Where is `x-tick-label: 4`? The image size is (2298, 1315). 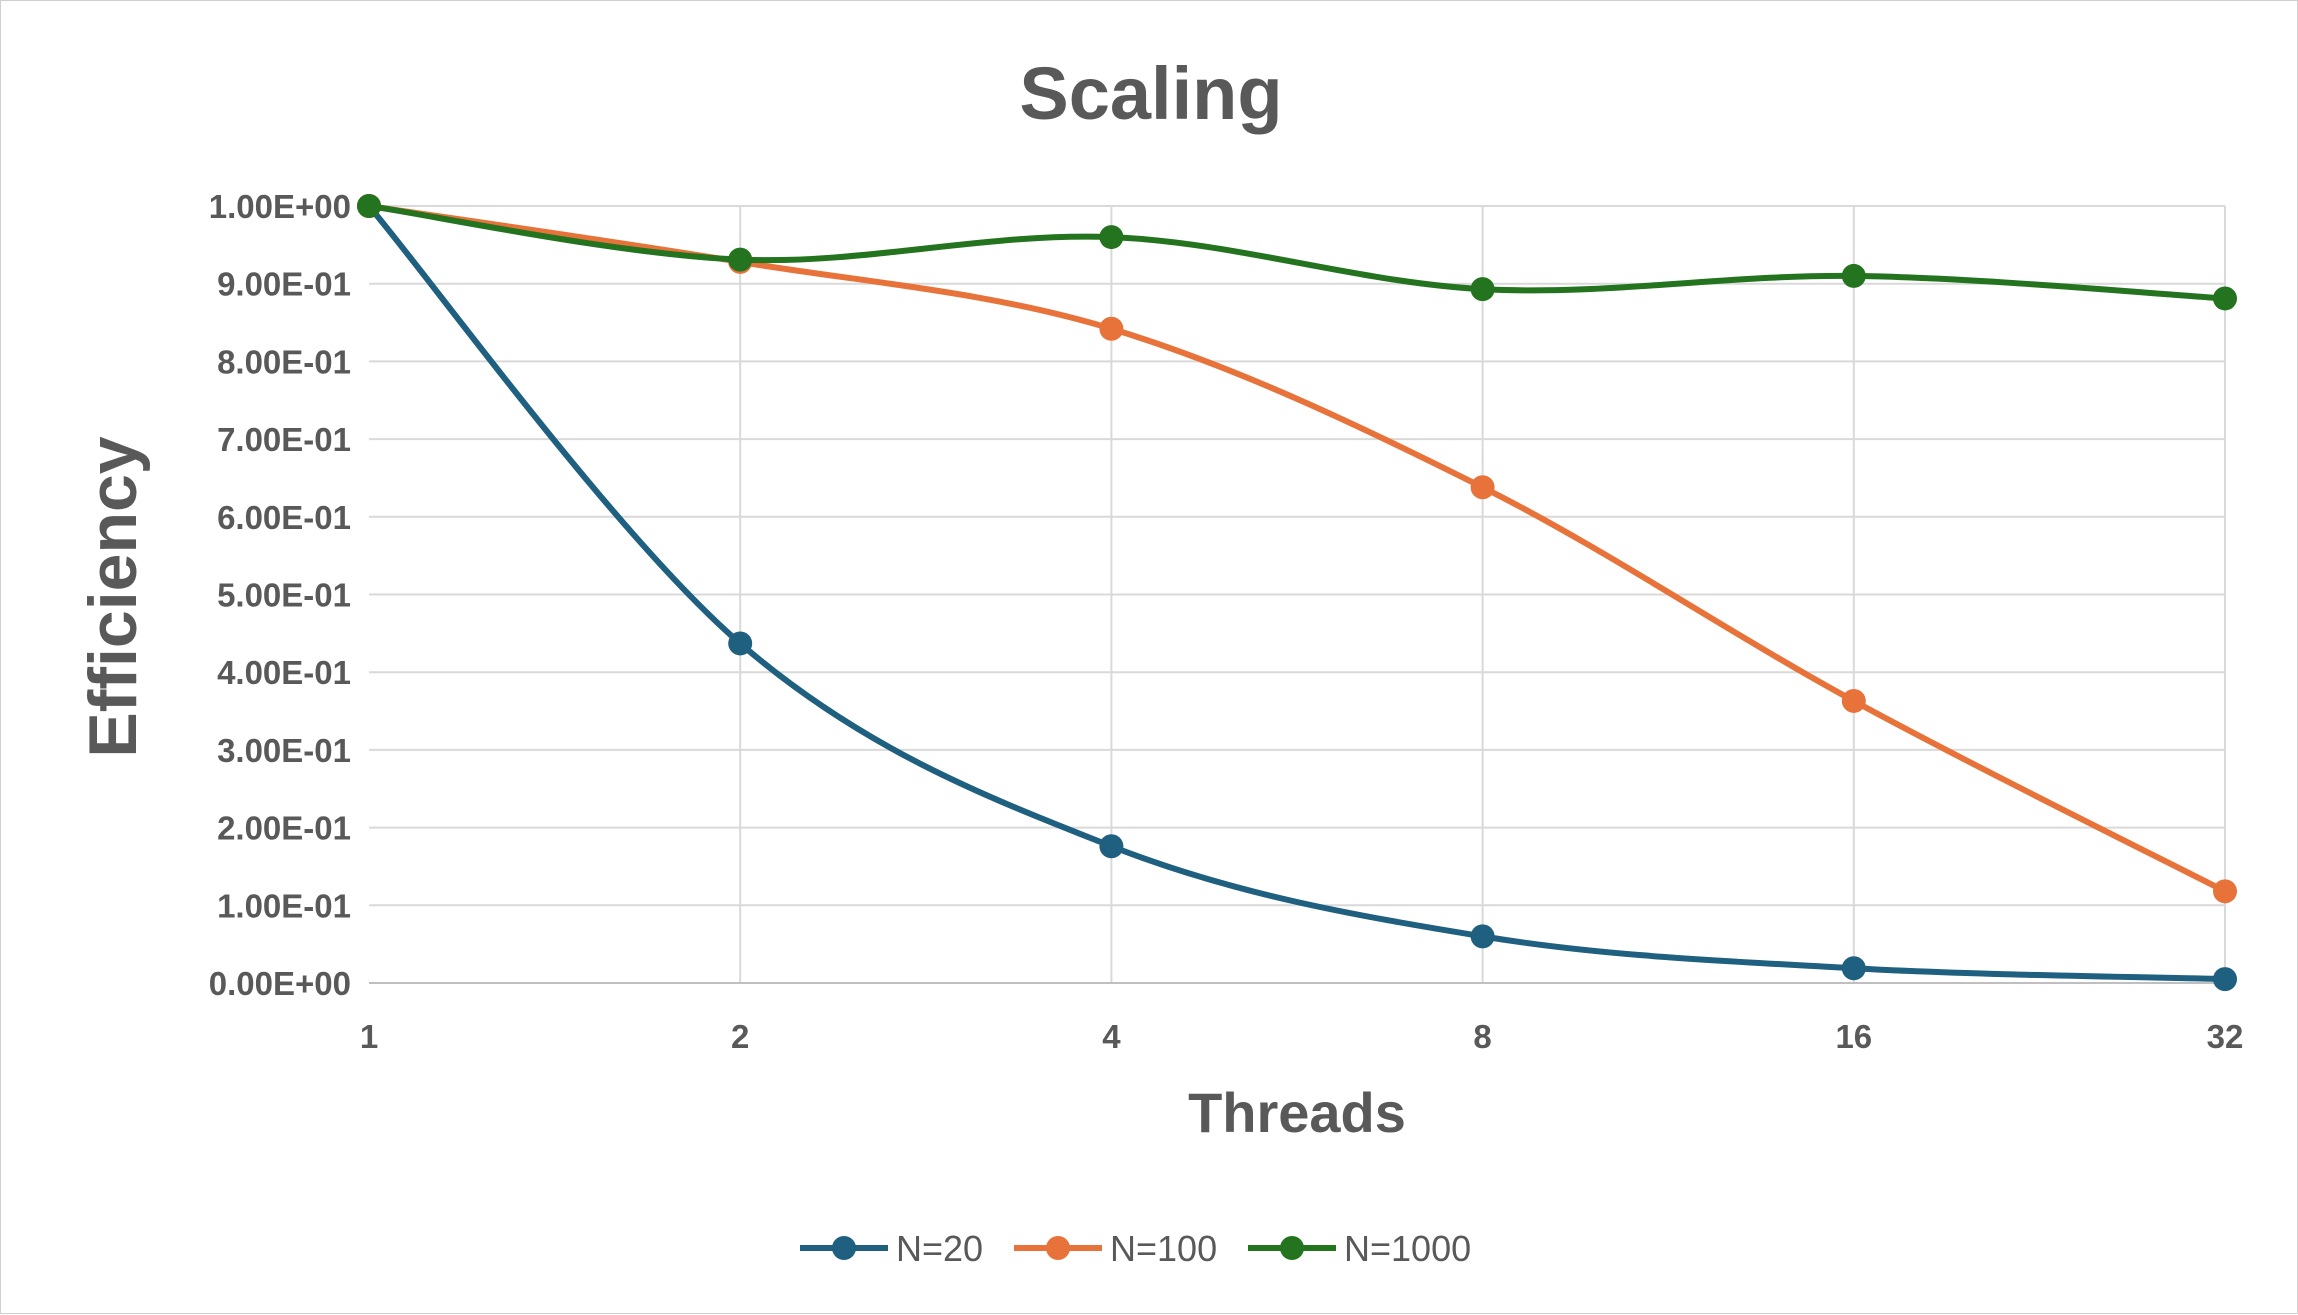 x-tick-label: 4 is located at coordinates (1111, 1036).